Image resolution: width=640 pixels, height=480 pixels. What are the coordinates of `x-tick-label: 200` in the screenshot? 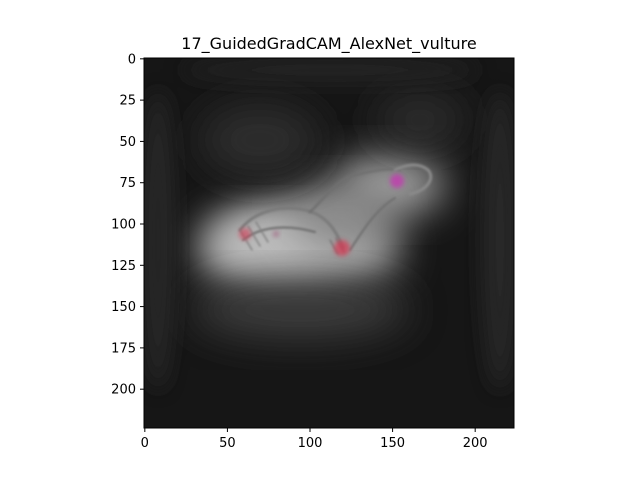 It's located at (475, 443).